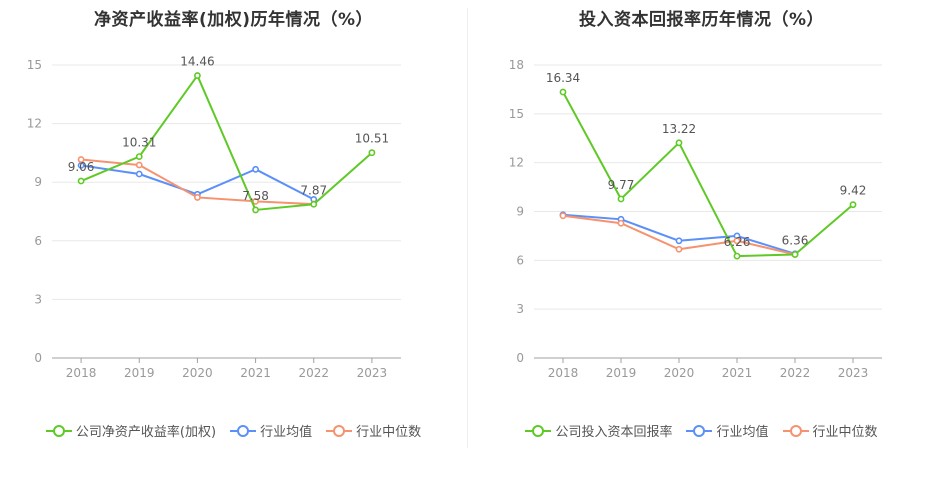 This screenshot has width=935, height=480. What do you see at coordinates (516, 65) in the screenshot?
I see `y-tick-label: 18` at bounding box center [516, 65].